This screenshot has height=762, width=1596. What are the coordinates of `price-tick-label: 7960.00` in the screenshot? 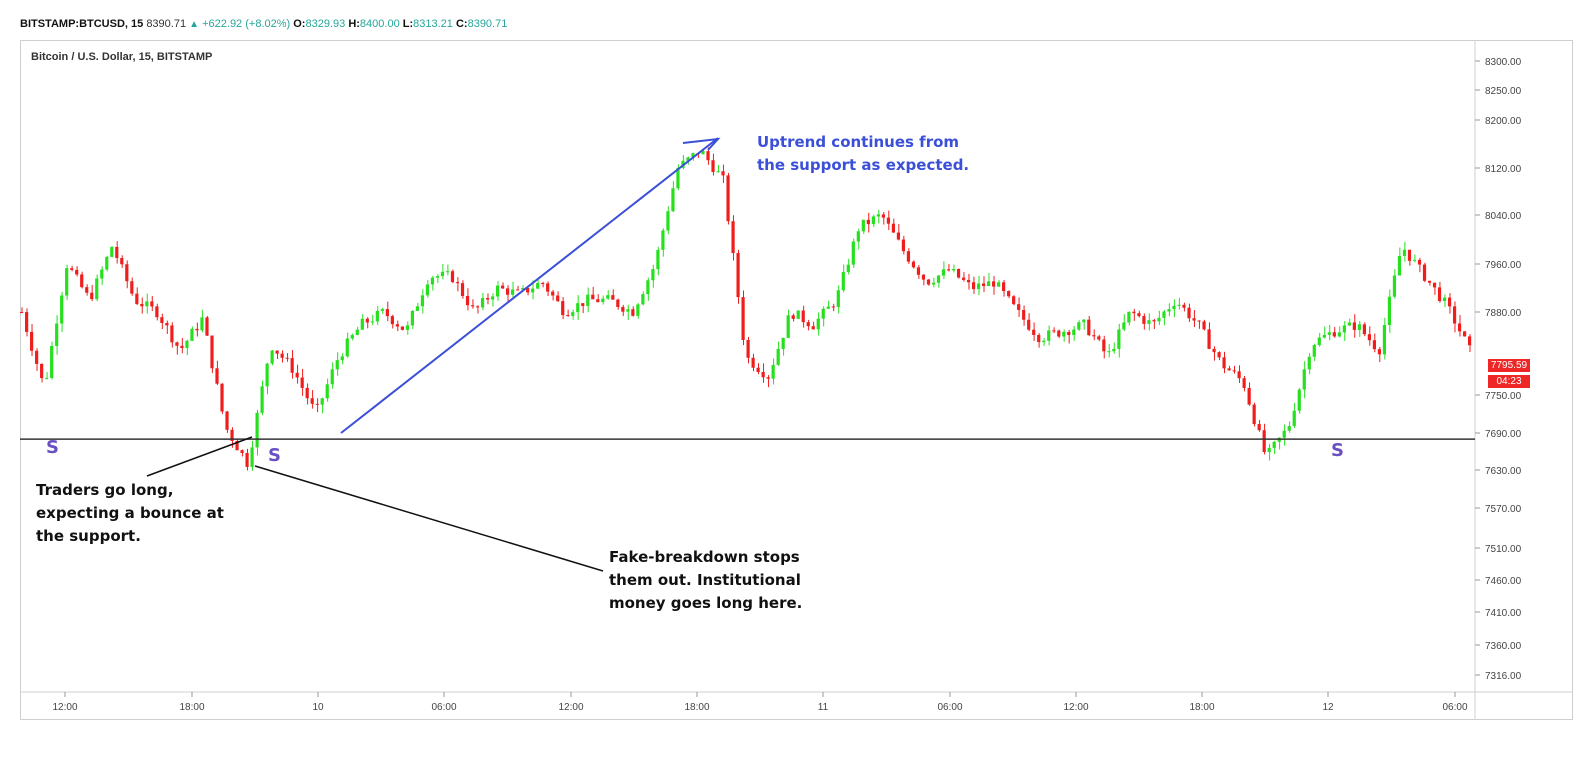 It's located at (1503, 265).